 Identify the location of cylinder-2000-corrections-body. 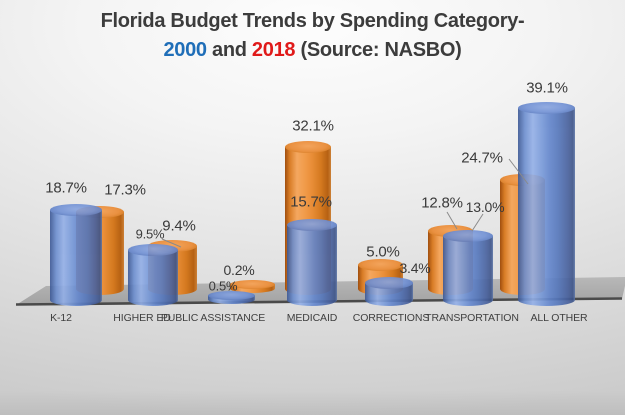
(389, 294).